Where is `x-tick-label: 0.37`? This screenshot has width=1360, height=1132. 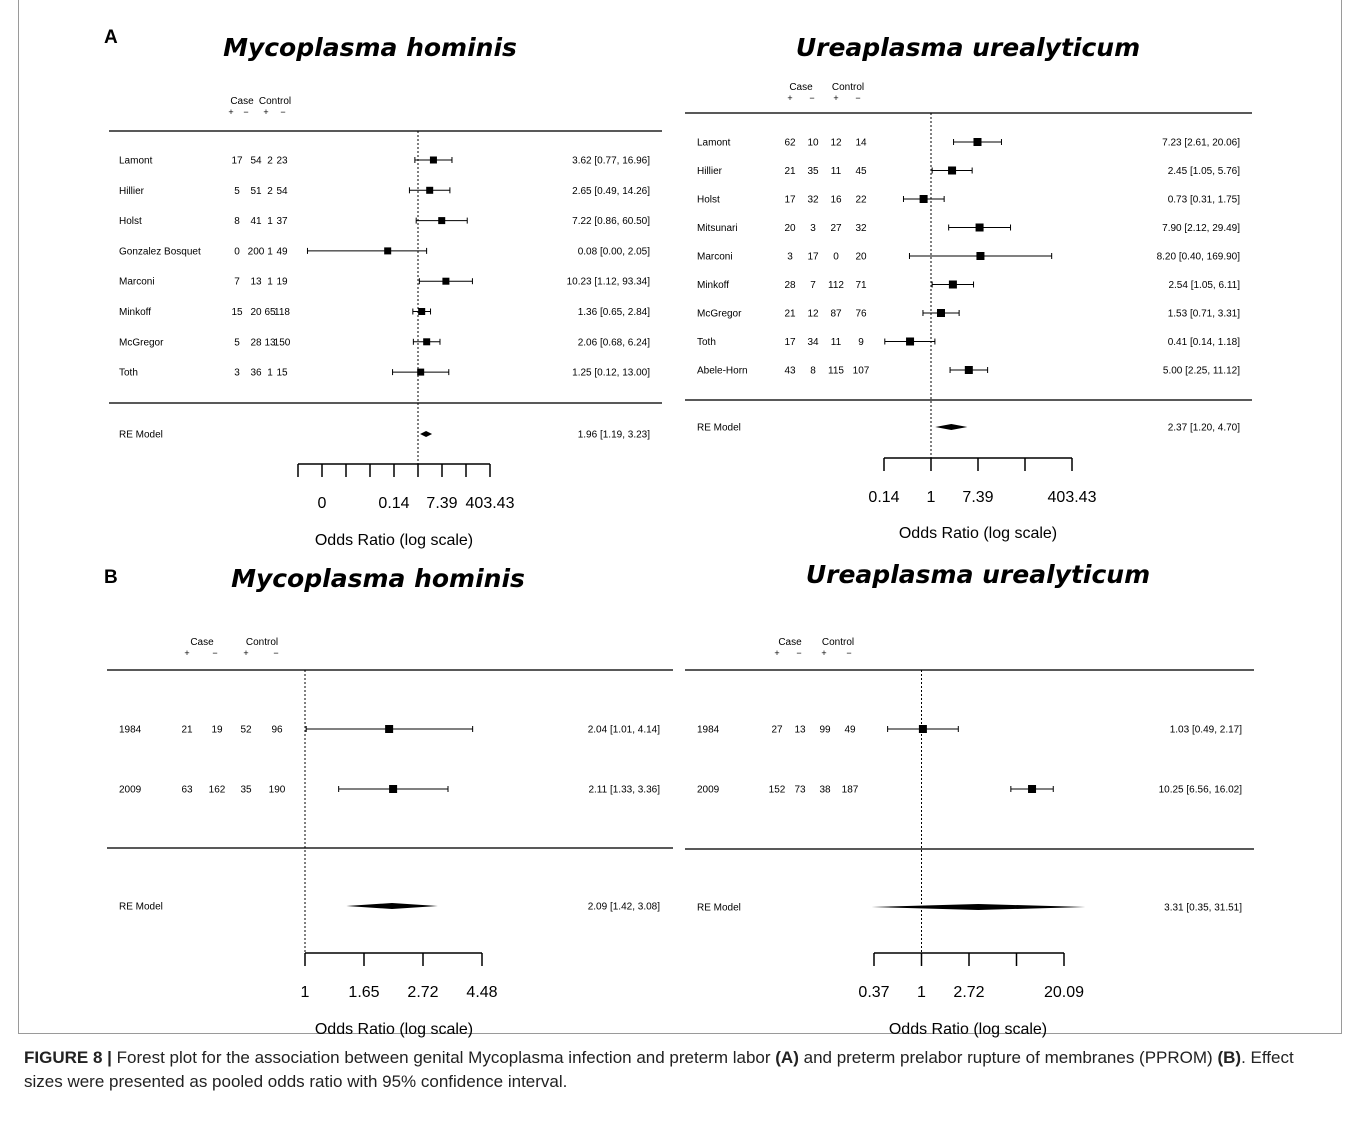 x-tick-label: 0.37 is located at coordinates (873, 992).